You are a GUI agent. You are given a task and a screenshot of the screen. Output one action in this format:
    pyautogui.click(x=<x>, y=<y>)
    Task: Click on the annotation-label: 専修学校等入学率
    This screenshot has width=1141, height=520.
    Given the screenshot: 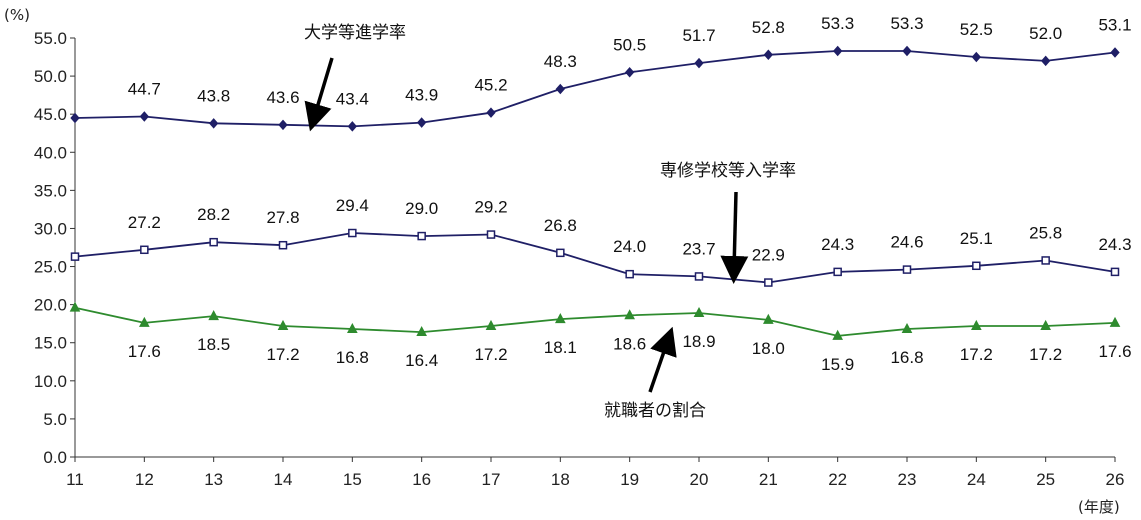 What is the action you would take?
    pyautogui.click(x=728, y=171)
    